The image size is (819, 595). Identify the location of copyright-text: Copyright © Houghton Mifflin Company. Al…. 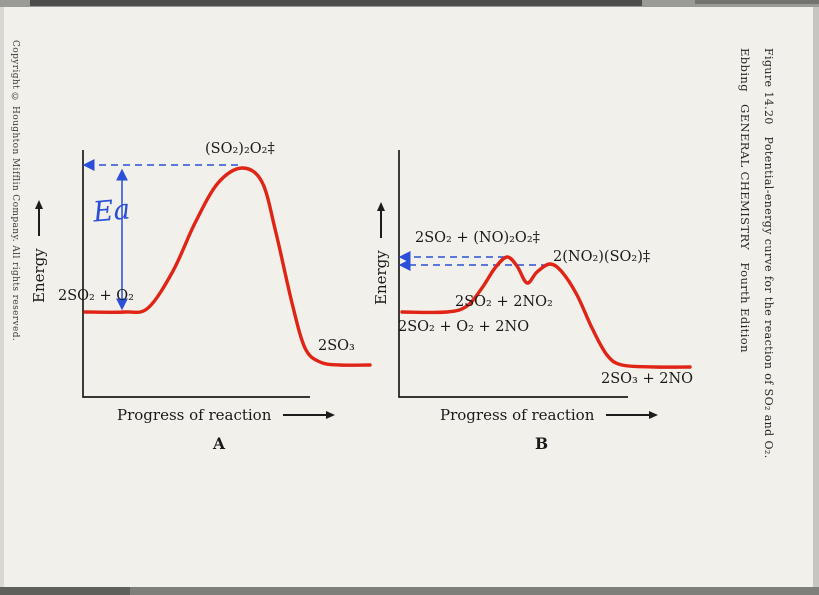
(15, 191).